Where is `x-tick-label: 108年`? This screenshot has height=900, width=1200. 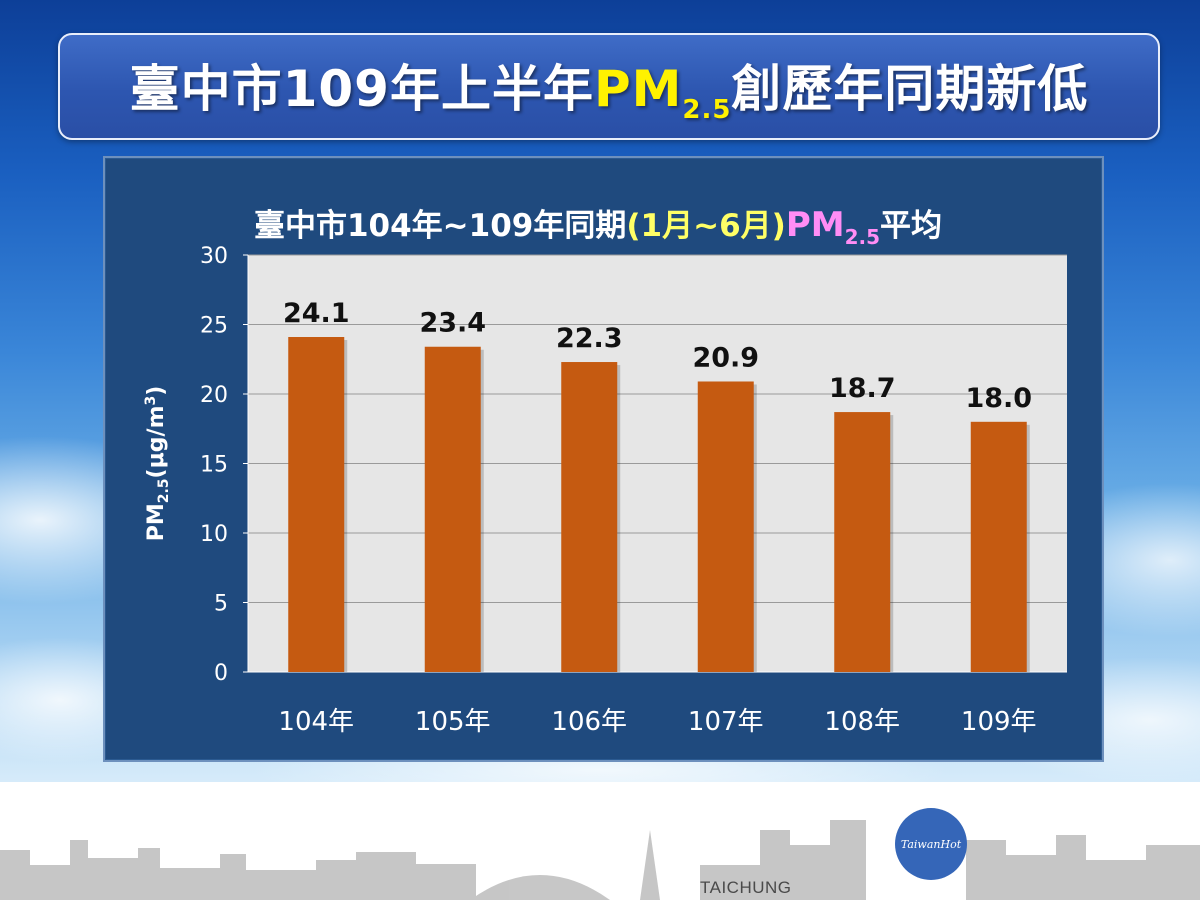
x-tick-label: 108年 is located at coordinates (862, 722).